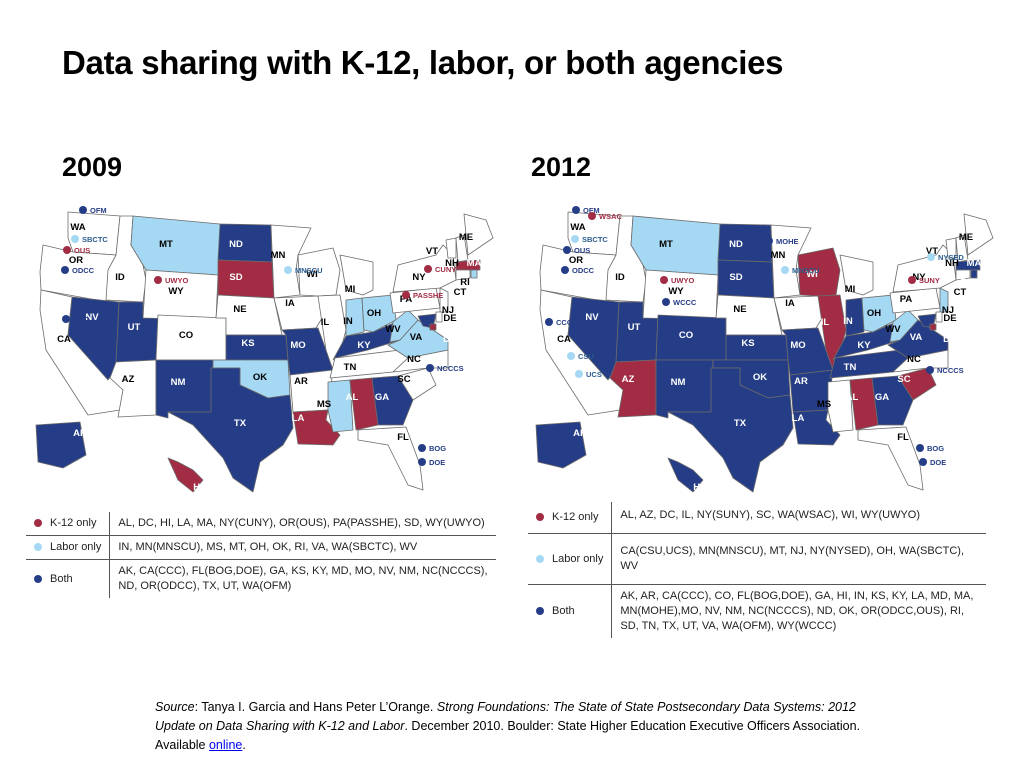 The height and width of the screenshot is (768, 1024). I want to click on system-marker-ofm: OFM, so click(93, 210).